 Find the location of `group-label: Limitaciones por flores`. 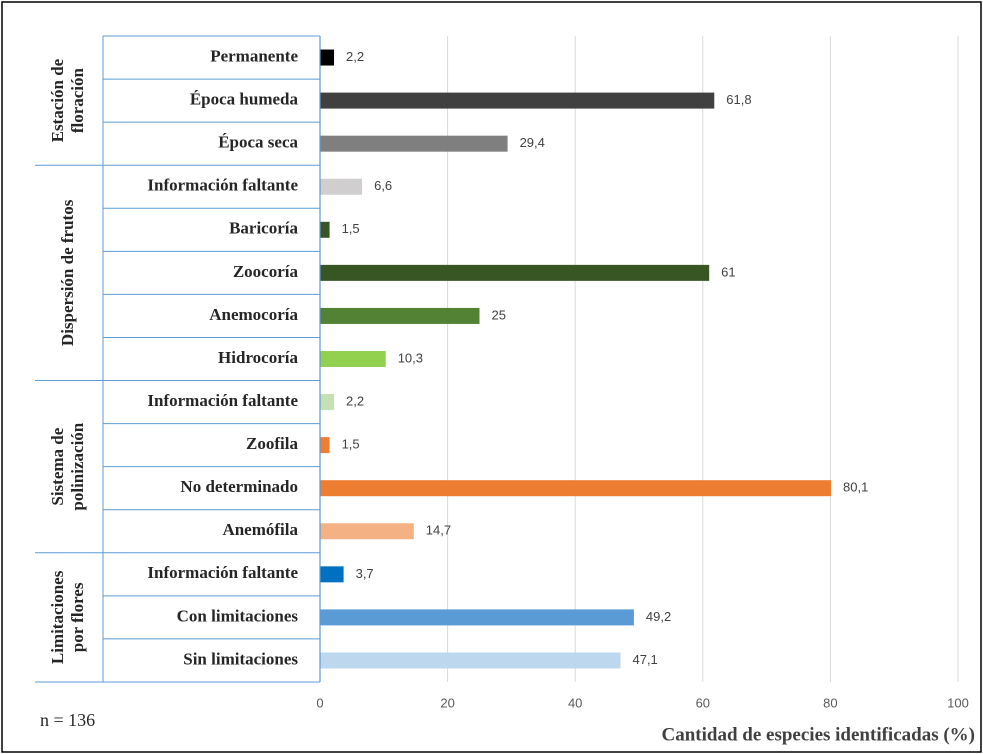

group-label: Limitaciones por flores is located at coordinates (67, 617).